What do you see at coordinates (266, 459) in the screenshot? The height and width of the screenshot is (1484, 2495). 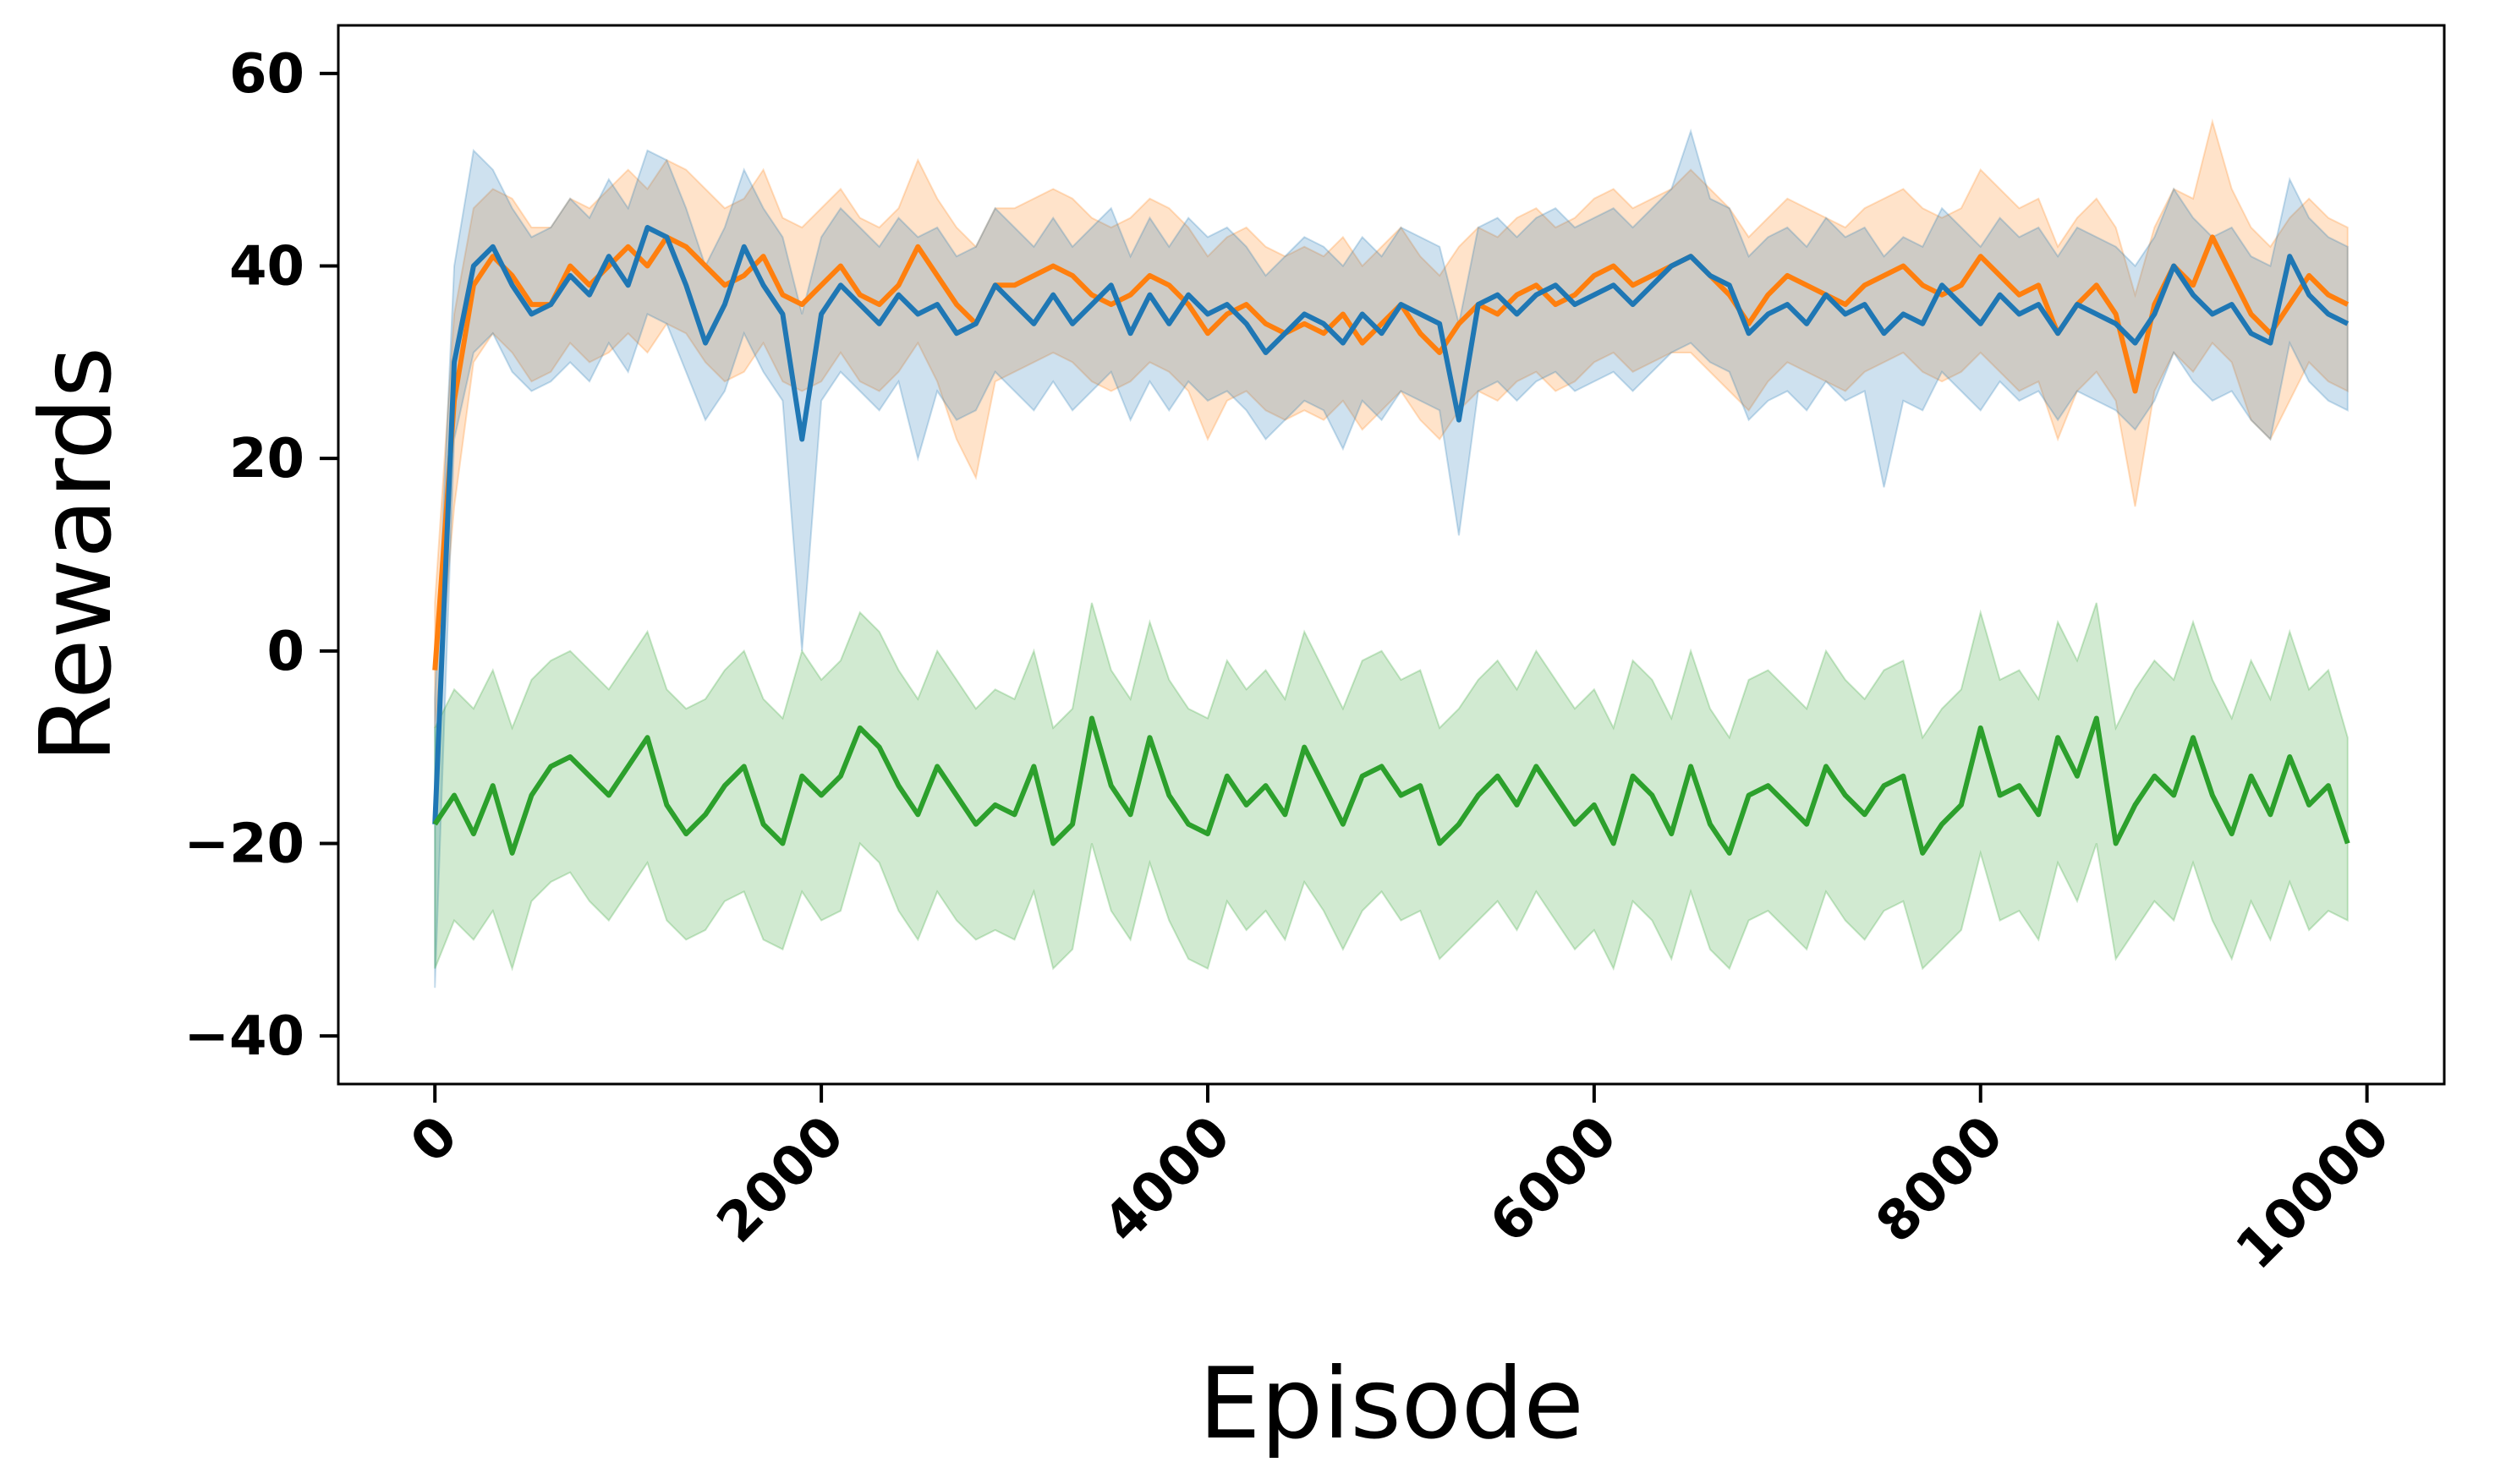 I see `y-tick-label: 20` at bounding box center [266, 459].